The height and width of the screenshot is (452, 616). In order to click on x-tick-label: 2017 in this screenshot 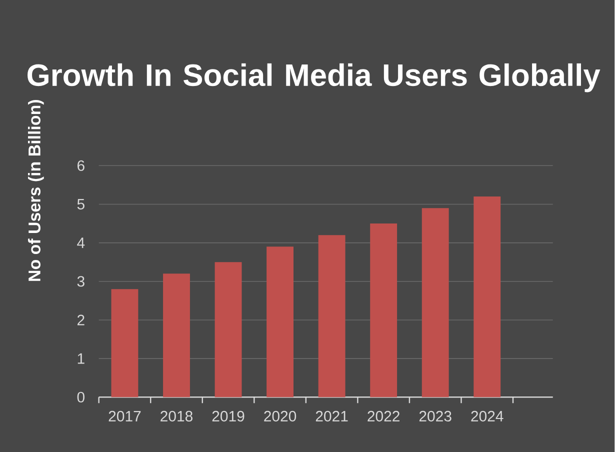, I will do `click(124, 416)`.